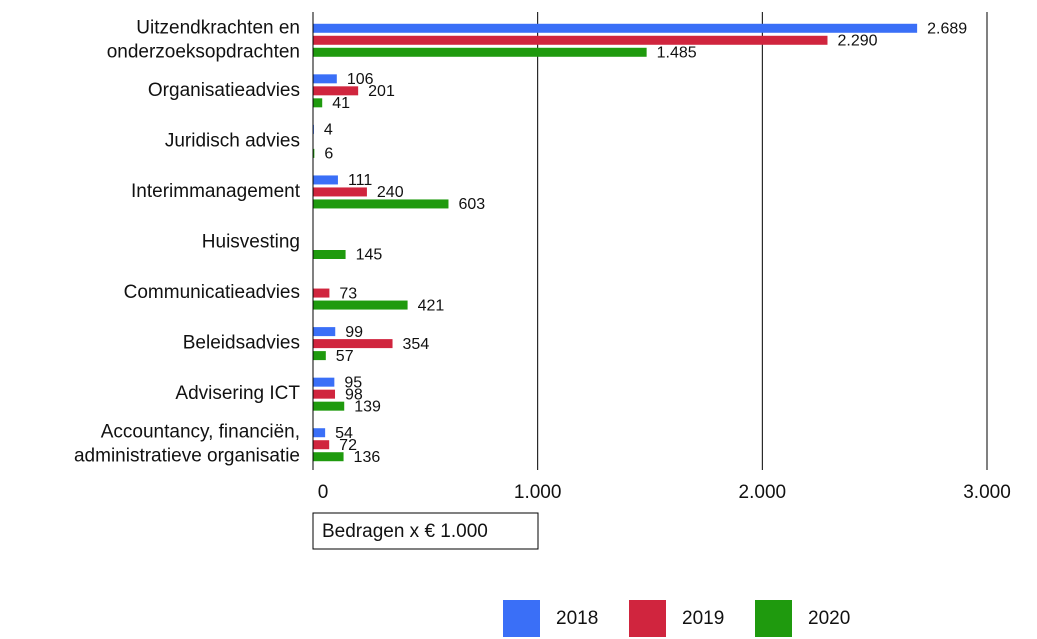  What do you see at coordinates (703, 618) in the screenshot?
I see `legend-label: 2019` at bounding box center [703, 618].